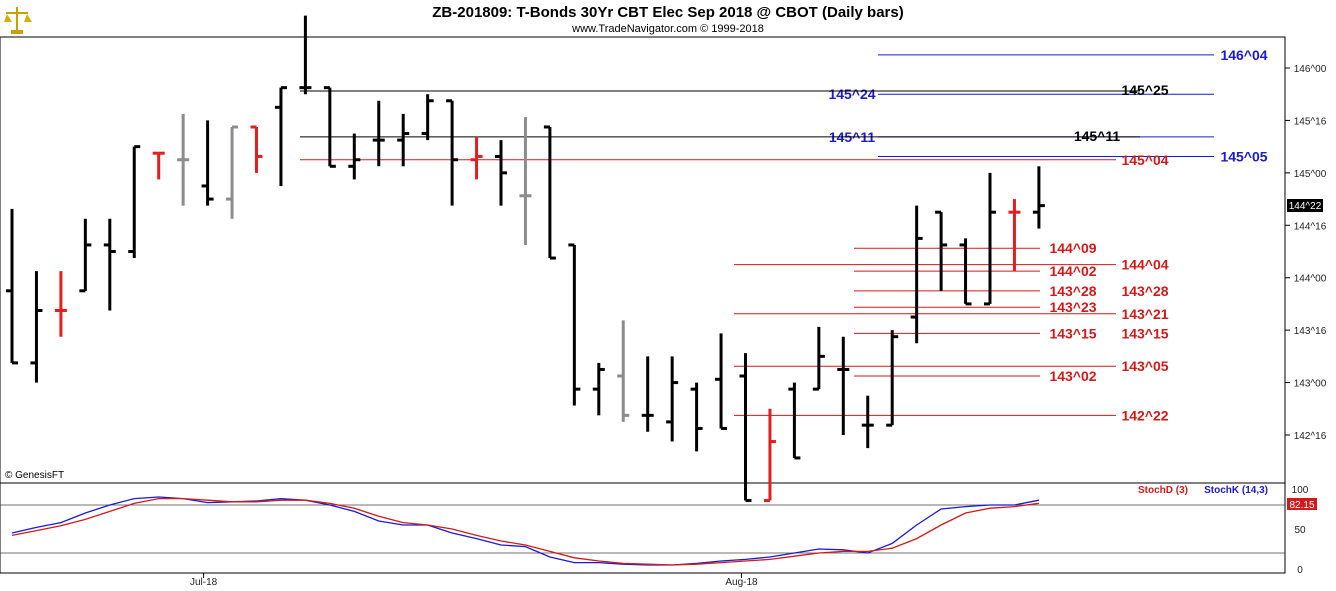 The width and height of the screenshot is (1336, 591). What do you see at coordinates (1310, 331) in the screenshot?
I see `y-tick-label: 143^16` at bounding box center [1310, 331].